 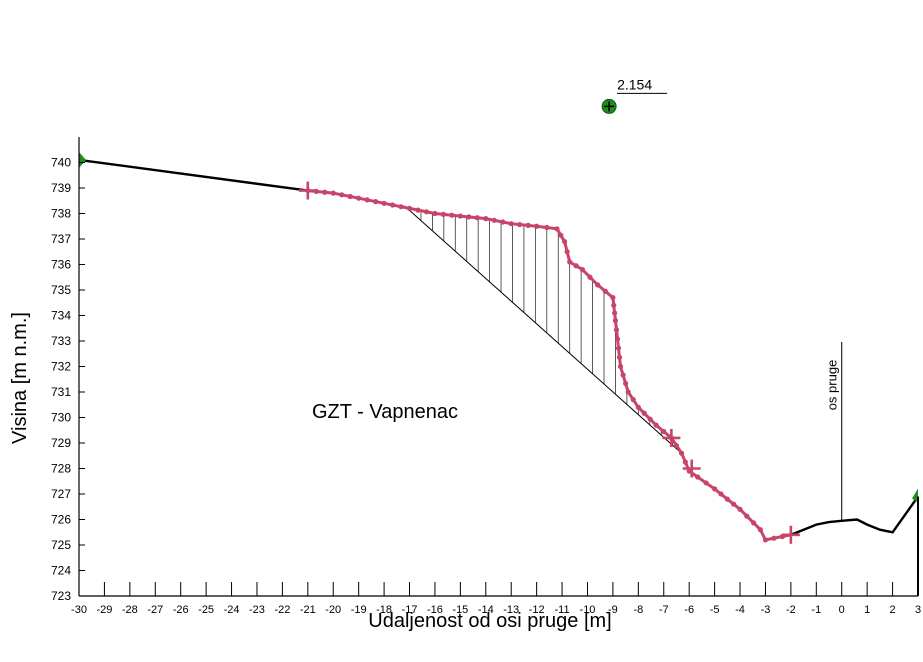 What do you see at coordinates (232, 610) in the screenshot?
I see `x-tick-label: -24` at bounding box center [232, 610].